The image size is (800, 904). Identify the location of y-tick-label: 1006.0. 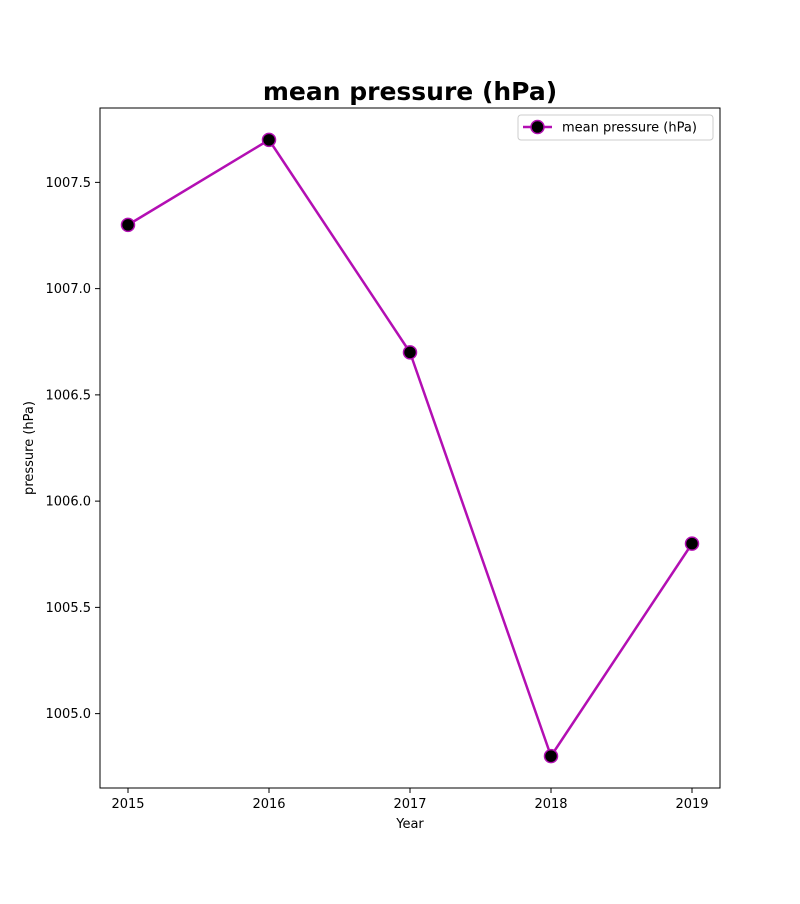
(69, 502).